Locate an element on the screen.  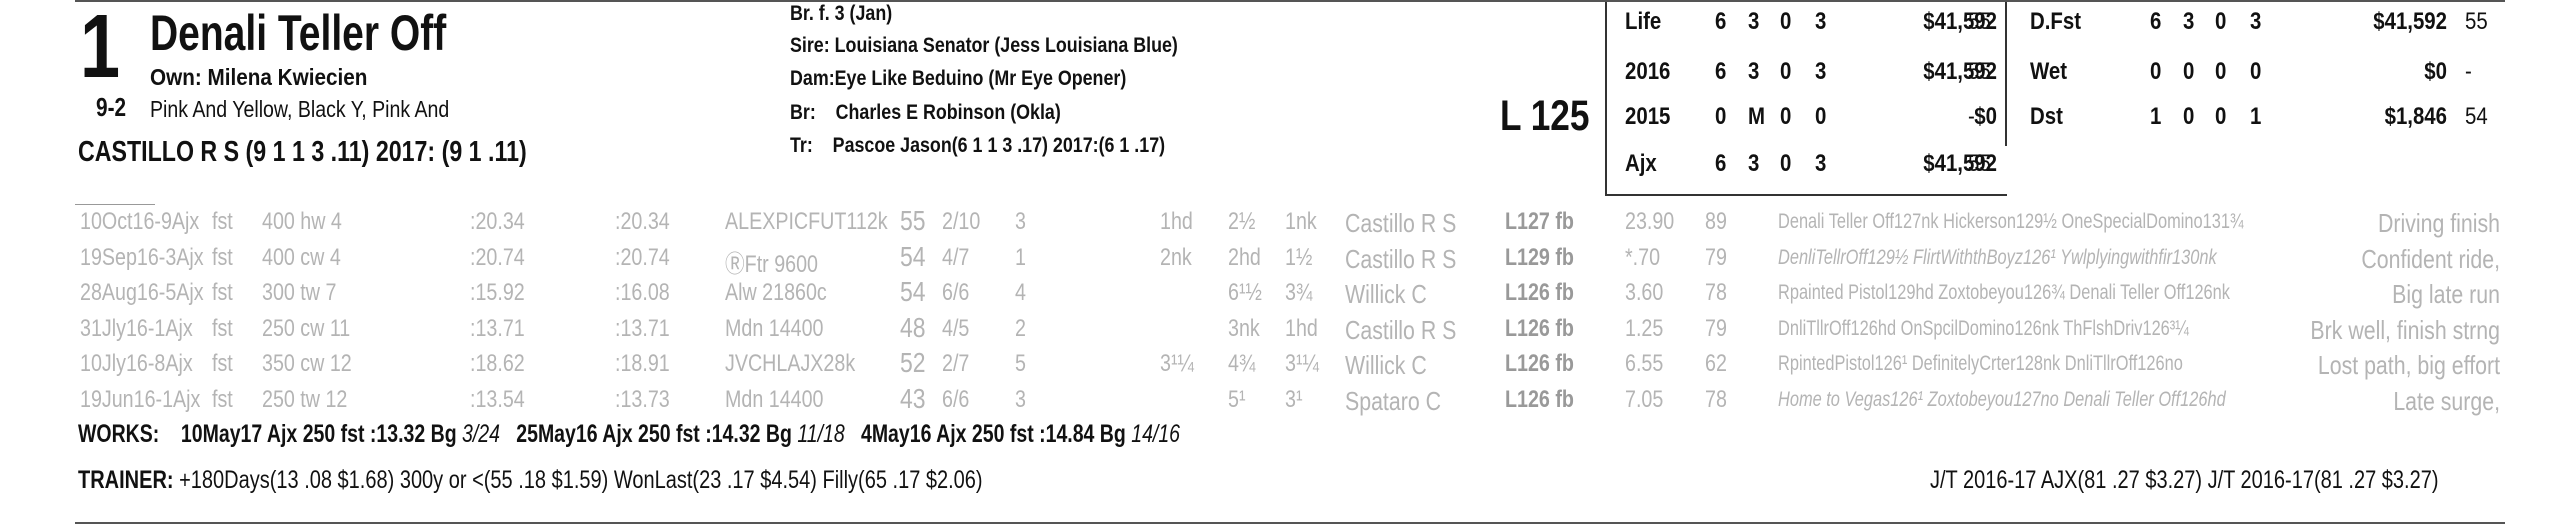
pp-time-1: :18.62 is located at coordinates (497, 363).